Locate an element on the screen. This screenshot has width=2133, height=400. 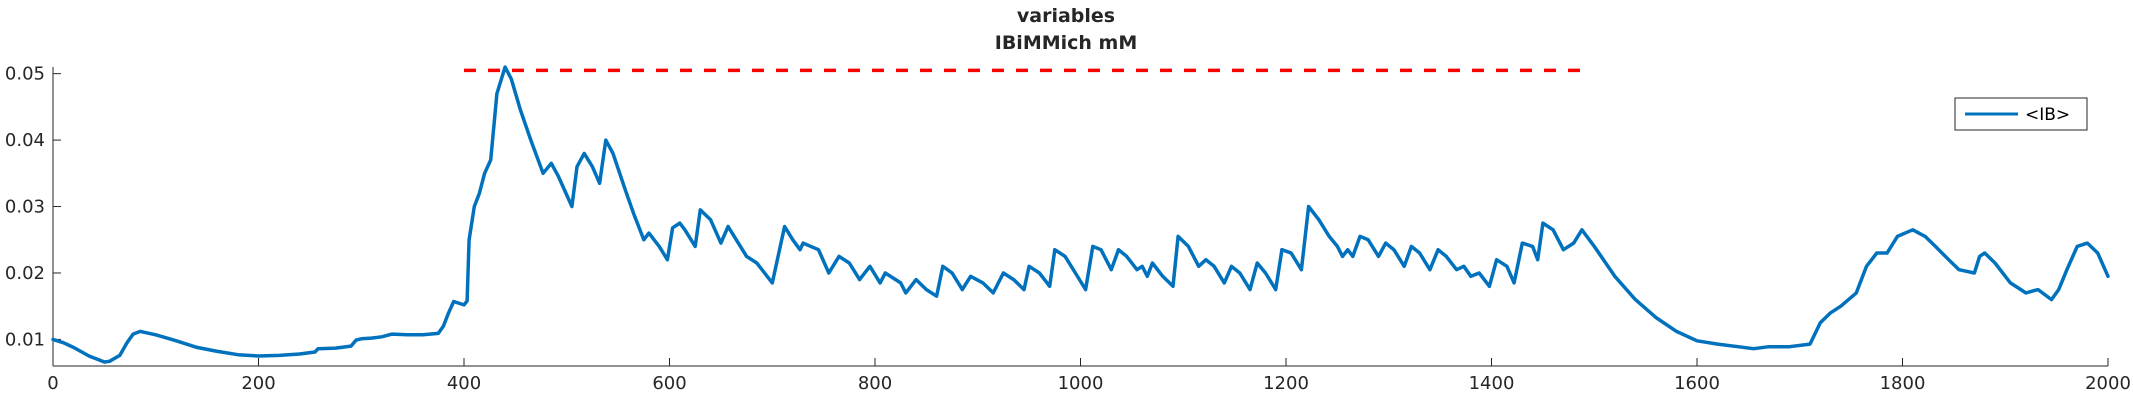
legend-label: <IB> is located at coordinates (2047, 115).